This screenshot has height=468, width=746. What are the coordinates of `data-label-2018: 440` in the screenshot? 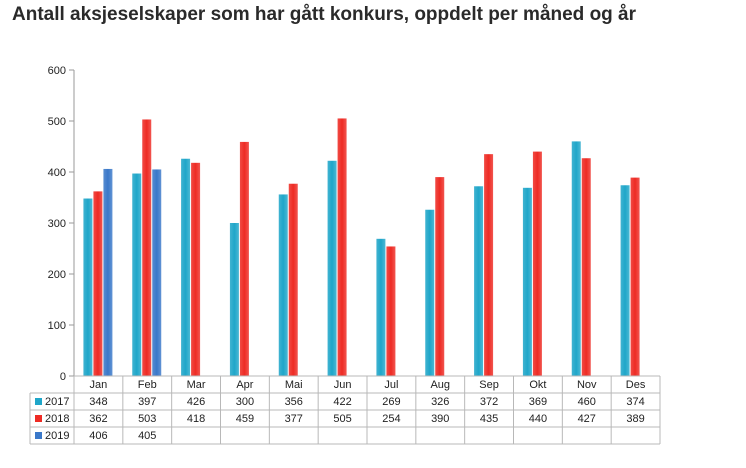 It's located at (538, 419).